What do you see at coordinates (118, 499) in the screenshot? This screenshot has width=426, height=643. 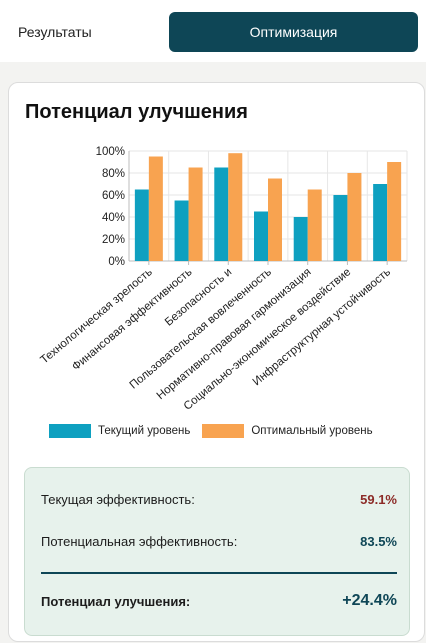 I see `current-efficiency-label: Текущая эффективность:` at bounding box center [118, 499].